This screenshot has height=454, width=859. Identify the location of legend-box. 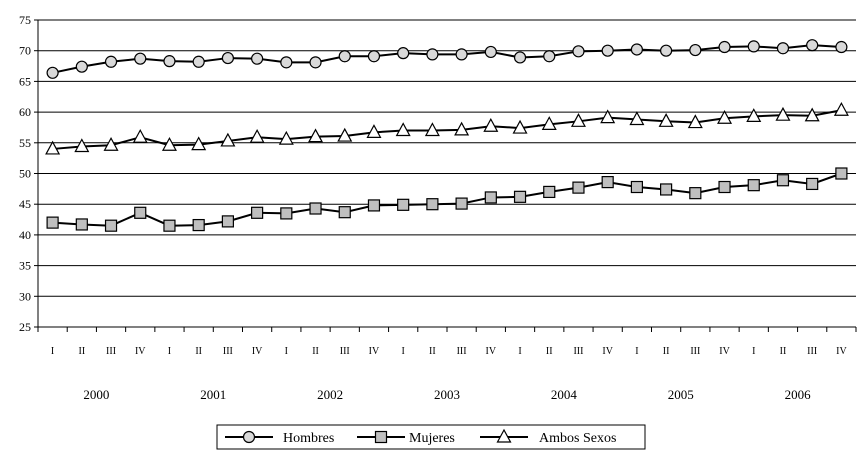
(431, 437).